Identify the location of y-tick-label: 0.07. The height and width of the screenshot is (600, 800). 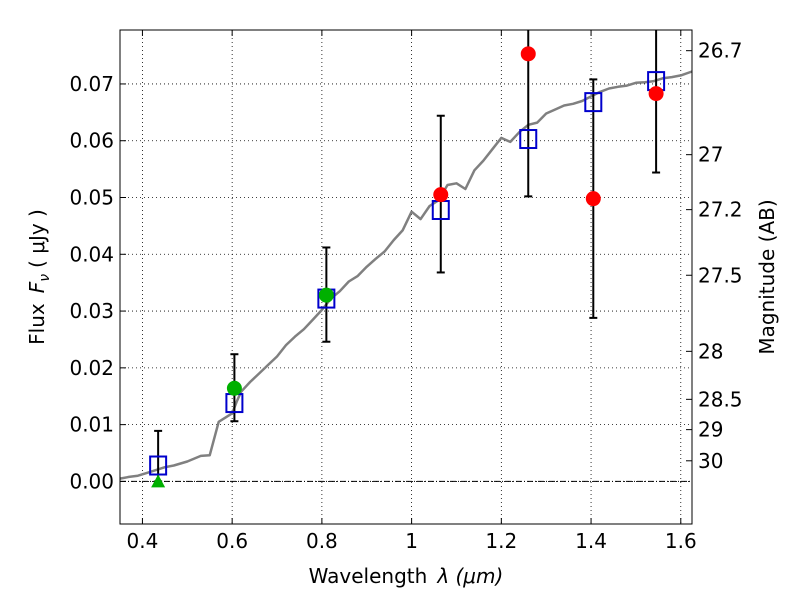
(91, 84).